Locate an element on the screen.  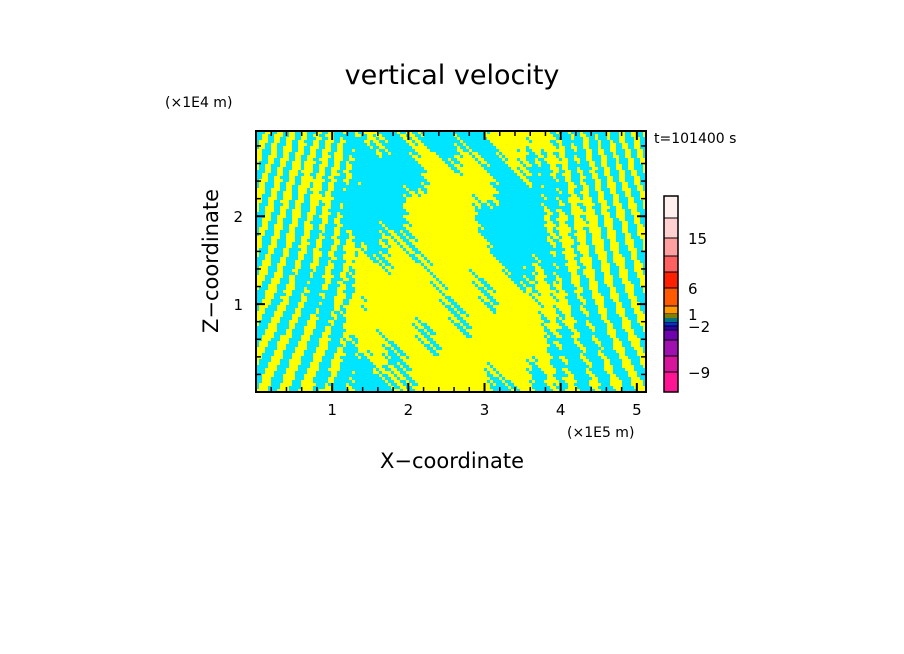
x-tick-label: 1 is located at coordinates (332, 410).